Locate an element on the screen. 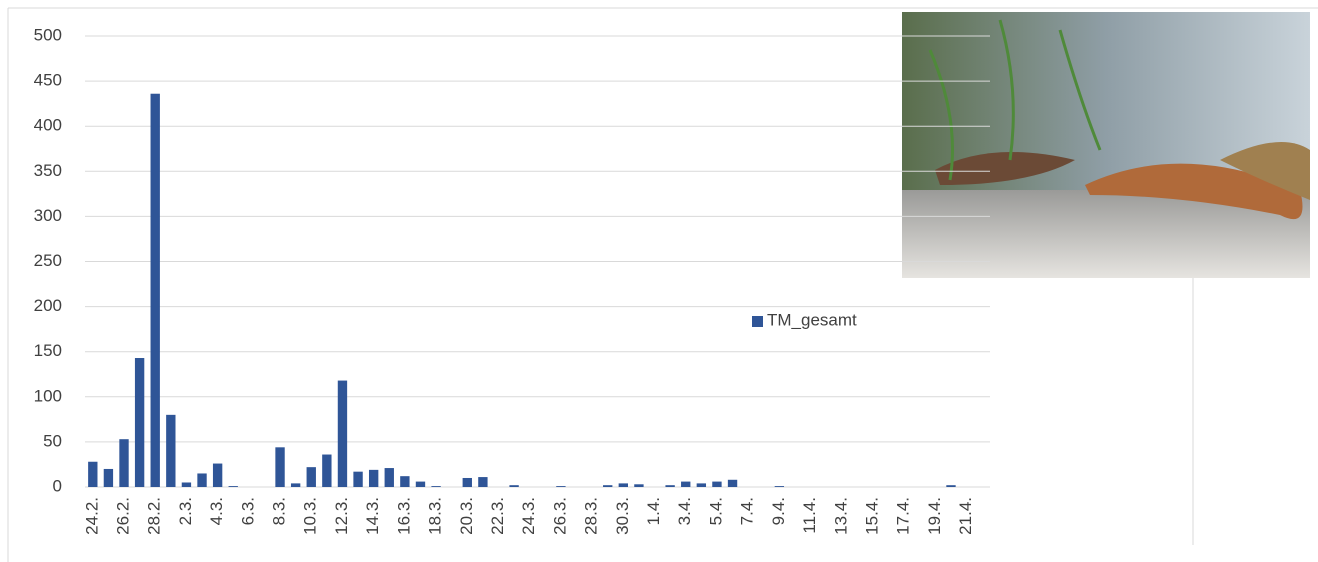 This screenshot has width=1318, height=562. x-tick-label: 28.2. is located at coordinates (154, 516).